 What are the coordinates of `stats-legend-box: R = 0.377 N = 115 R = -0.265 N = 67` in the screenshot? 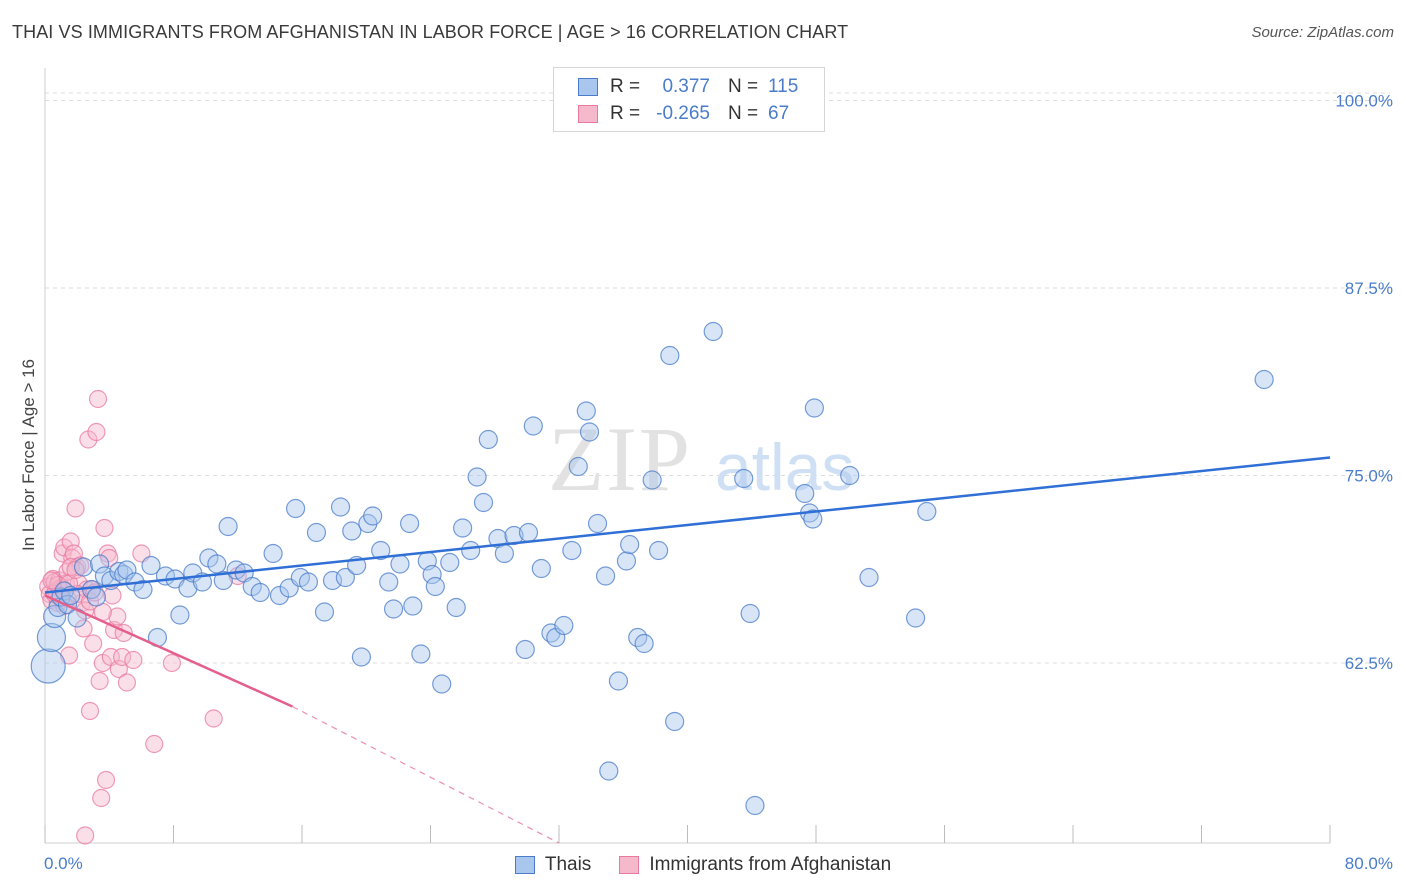 It's located at (689, 99).